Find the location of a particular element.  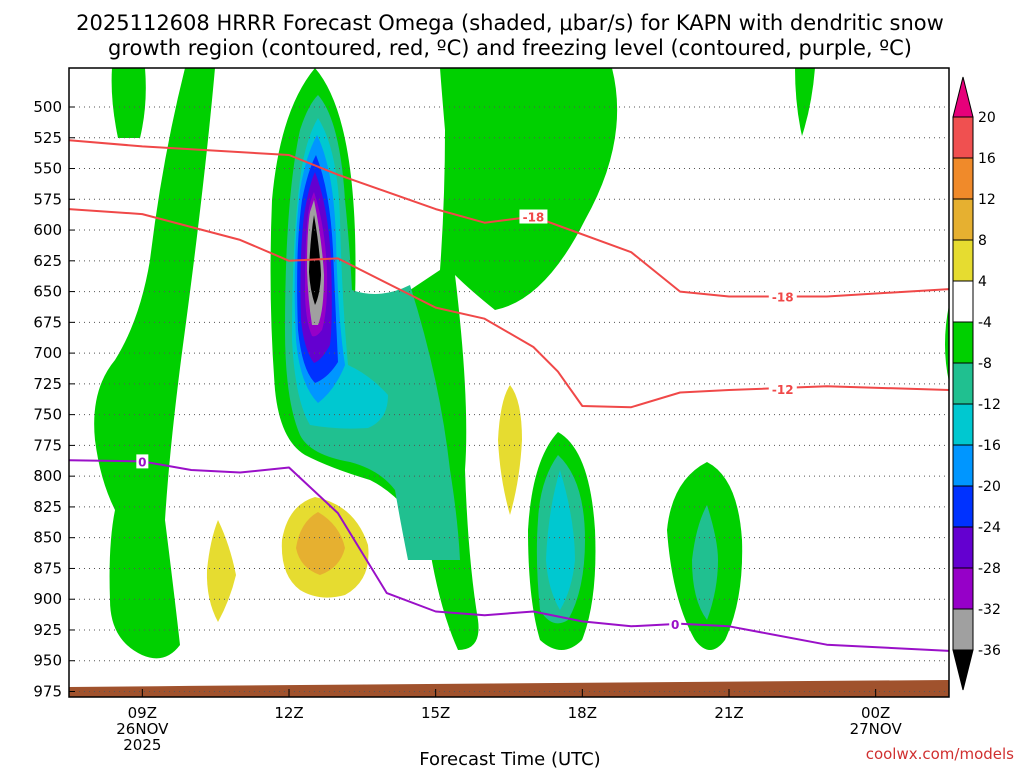

colorbar-bottom-arrow is located at coordinates (963, 670).